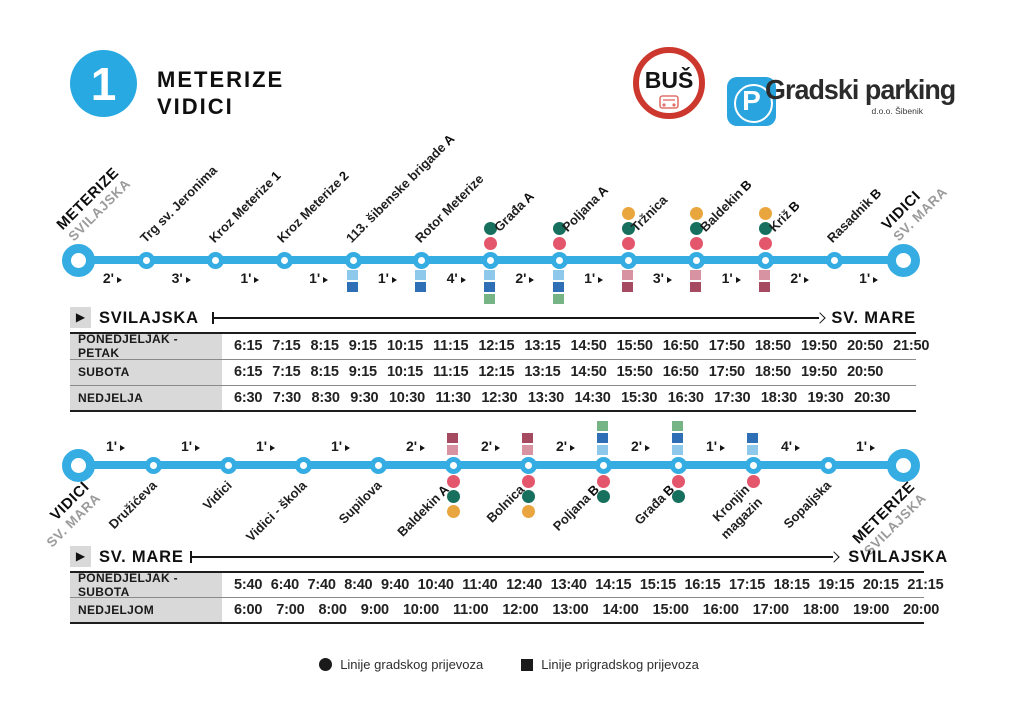 The height and width of the screenshot is (720, 1018). What do you see at coordinates (325, 398) in the screenshot?
I see `departure-time: 8:30` at bounding box center [325, 398].